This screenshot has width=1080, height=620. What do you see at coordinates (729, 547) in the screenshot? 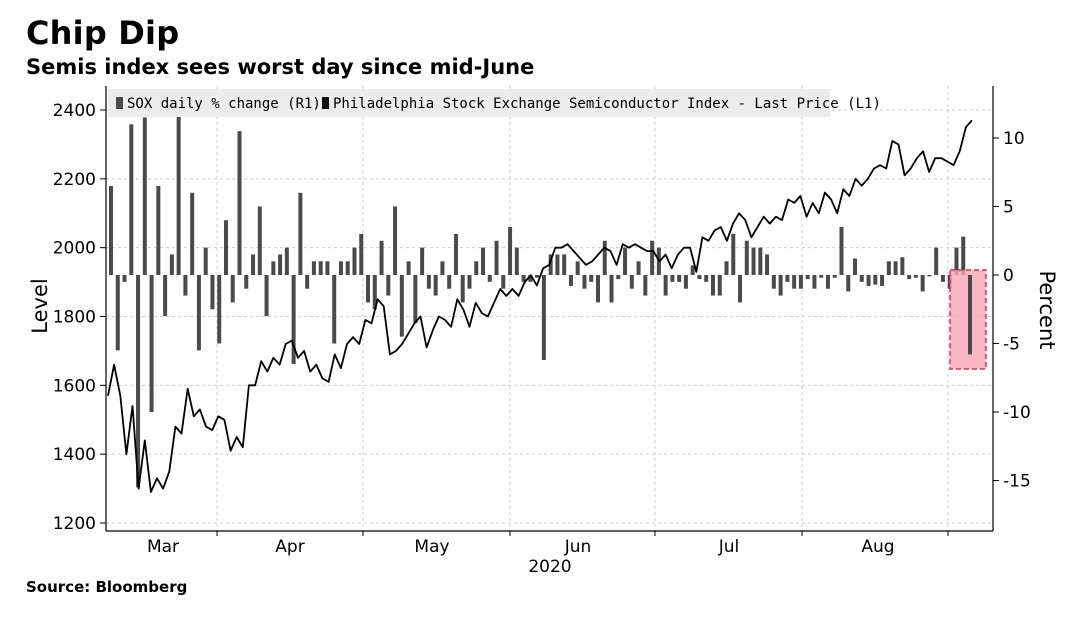
I see `x-tick-label-jul: Jul` at bounding box center [729, 547].